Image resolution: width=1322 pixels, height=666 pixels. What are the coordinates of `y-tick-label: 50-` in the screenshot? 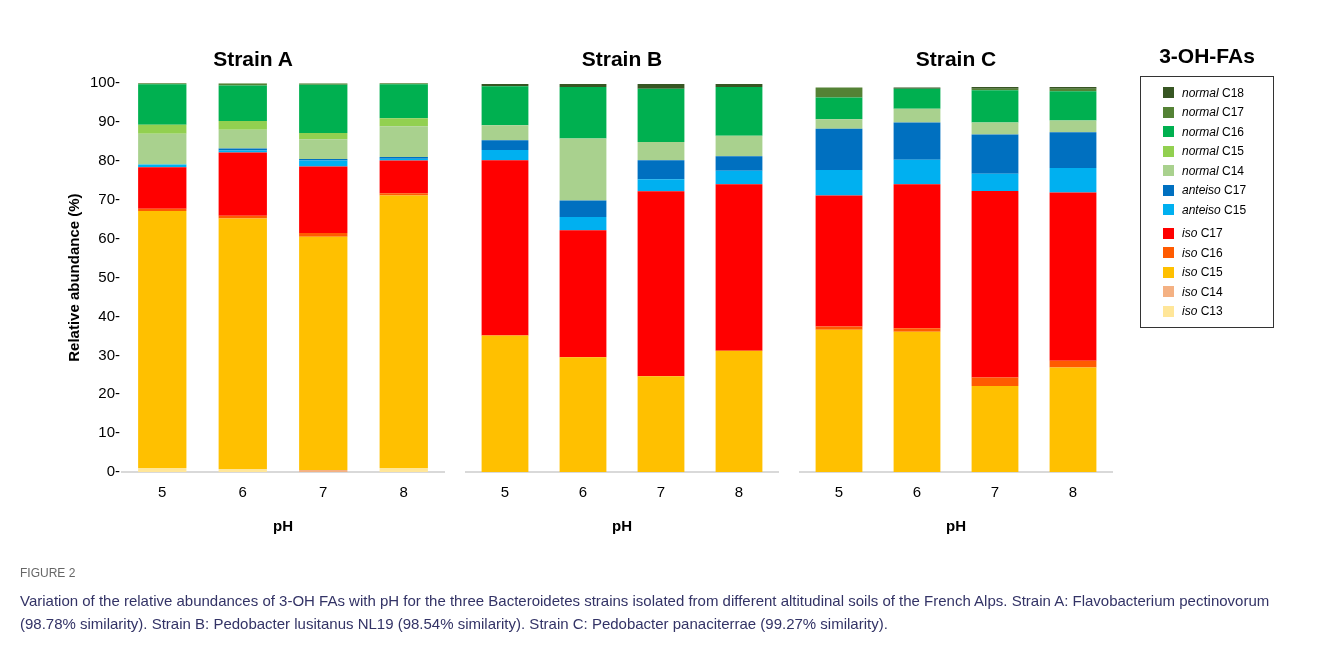 It's located at (109, 276).